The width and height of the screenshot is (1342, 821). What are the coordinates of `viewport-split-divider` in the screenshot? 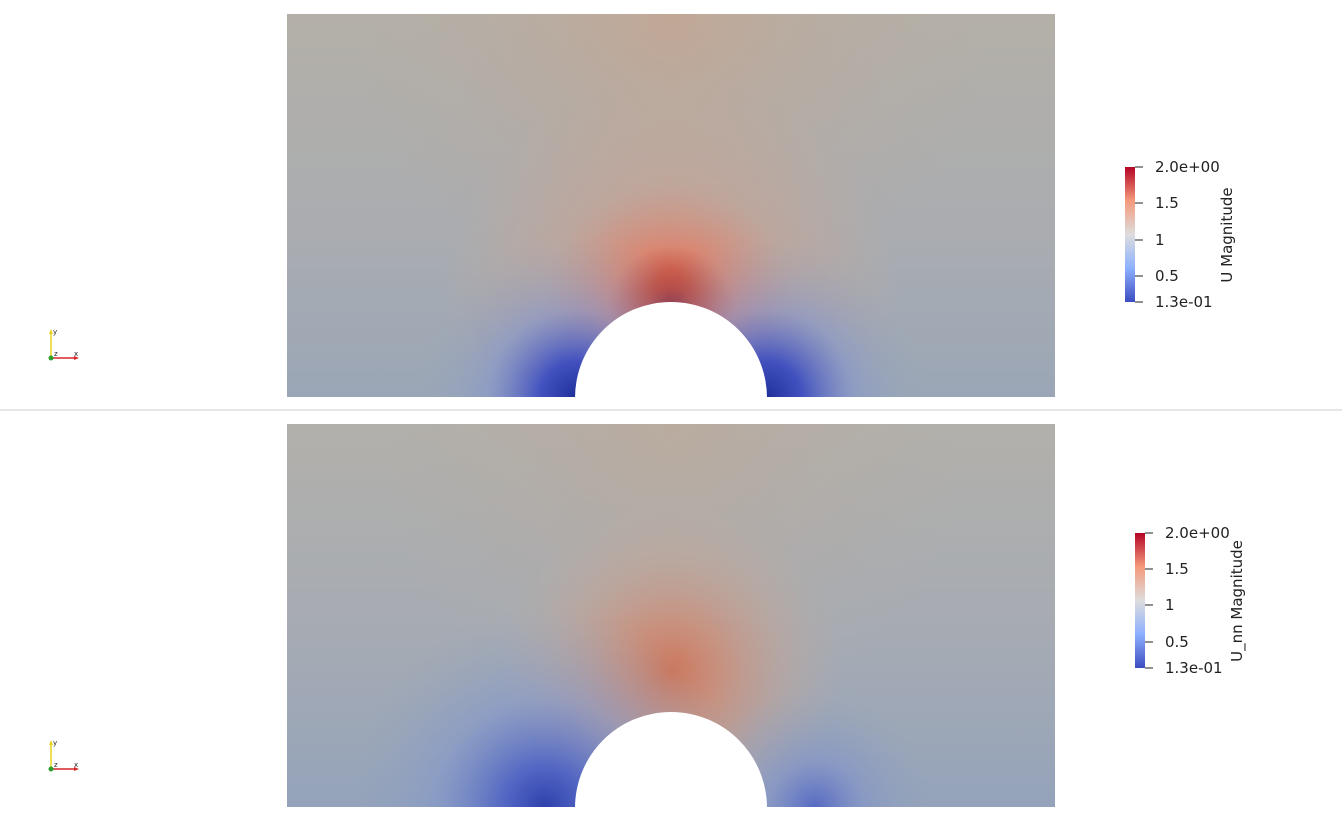 It's located at (671, 410).